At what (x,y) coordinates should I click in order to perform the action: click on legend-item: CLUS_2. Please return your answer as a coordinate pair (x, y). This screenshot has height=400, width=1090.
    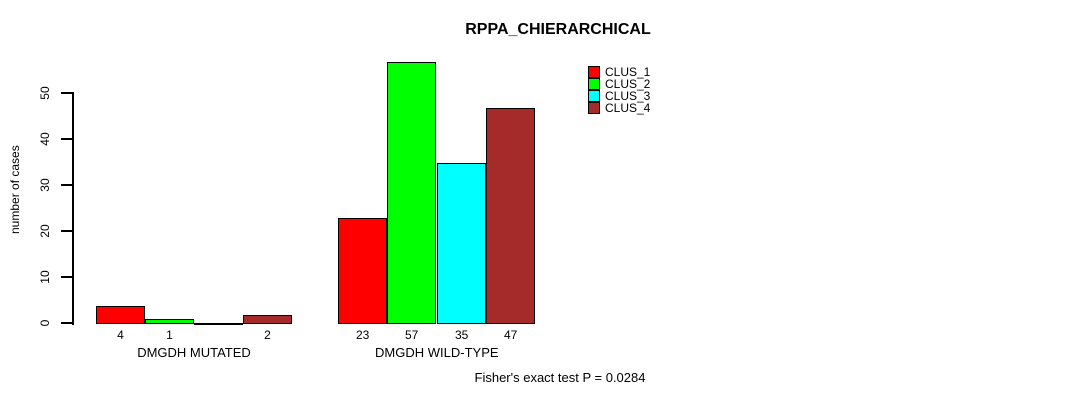
    Looking at the image, I should click on (619, 84).